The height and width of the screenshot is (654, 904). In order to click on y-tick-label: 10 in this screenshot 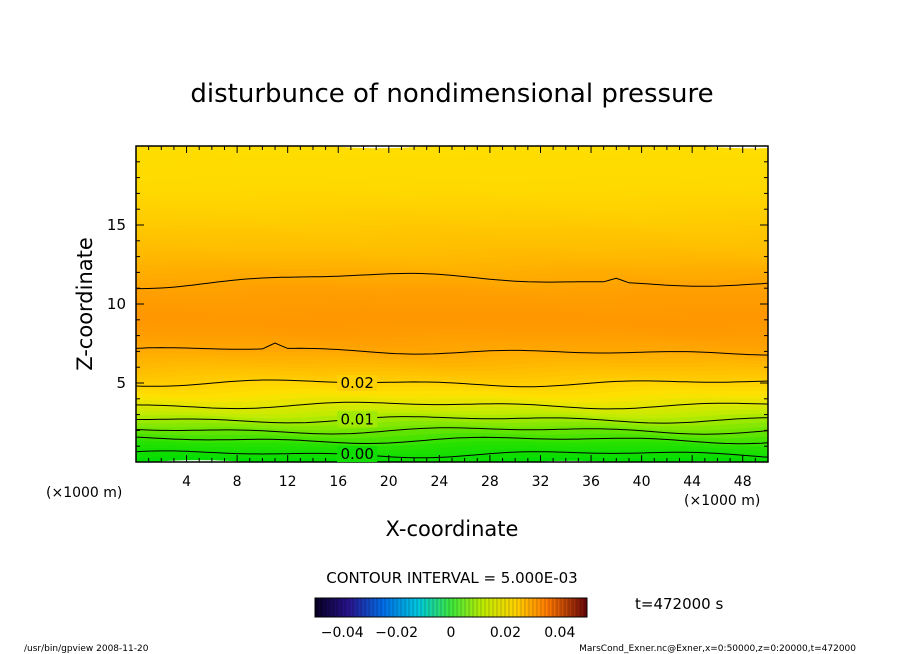, I will do `click(116, 304)`.